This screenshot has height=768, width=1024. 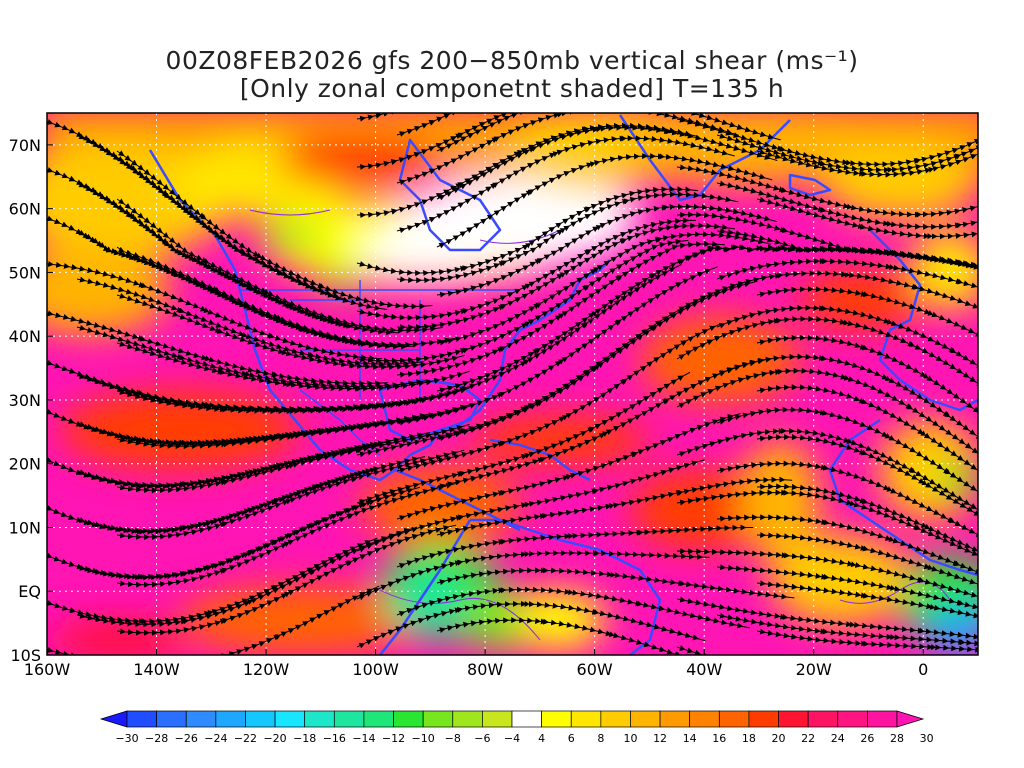 I want to click on lat-tick-label: 20N, so click(x=25, y=464).